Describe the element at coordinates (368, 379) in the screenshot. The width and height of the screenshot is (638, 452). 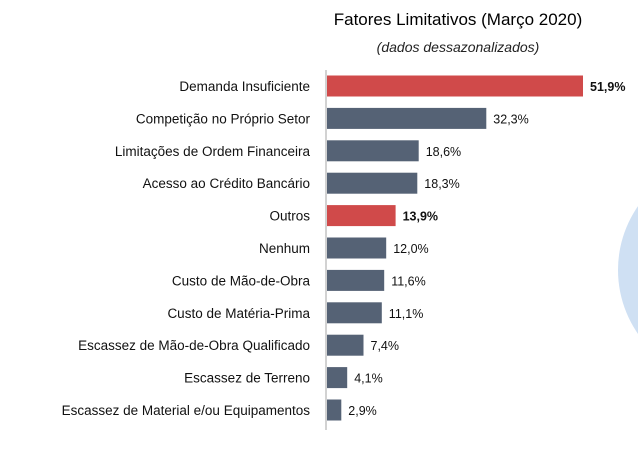
I see `value-label-10: 4,1%` at that location.